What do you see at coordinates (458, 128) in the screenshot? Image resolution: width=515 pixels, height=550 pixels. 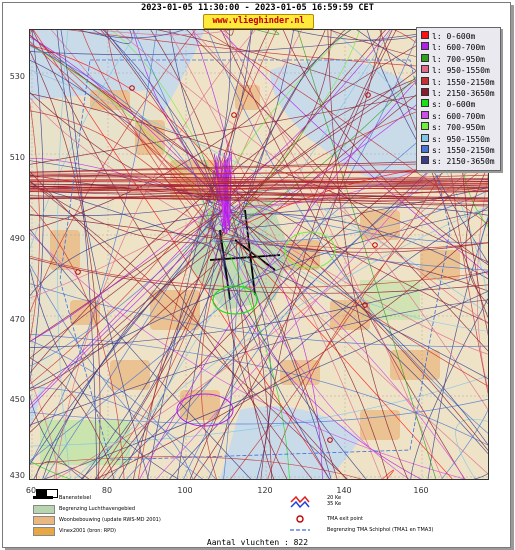 I see `legend-label: s: 700-950m` at bounding box center [458, 128].